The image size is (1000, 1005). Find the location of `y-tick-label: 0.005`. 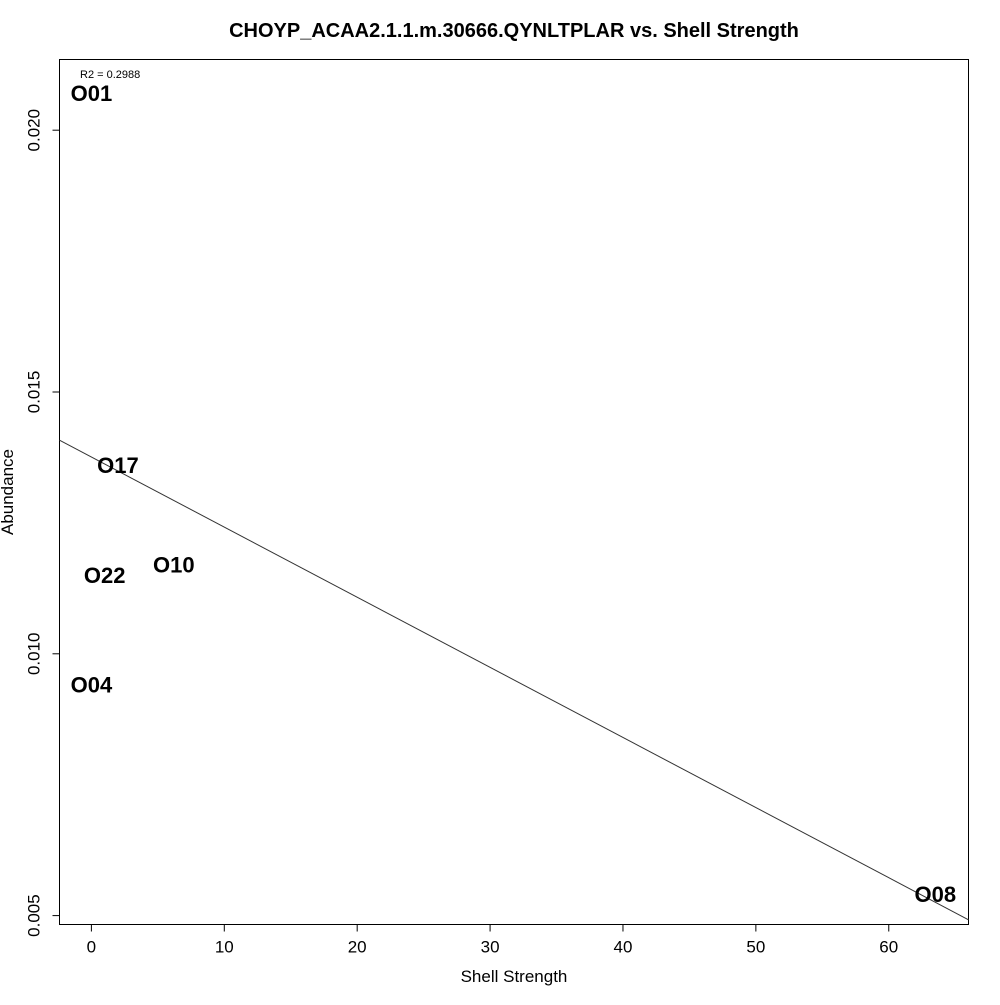

y-tick-label: 0.005 is located at coordinates (34, 915).